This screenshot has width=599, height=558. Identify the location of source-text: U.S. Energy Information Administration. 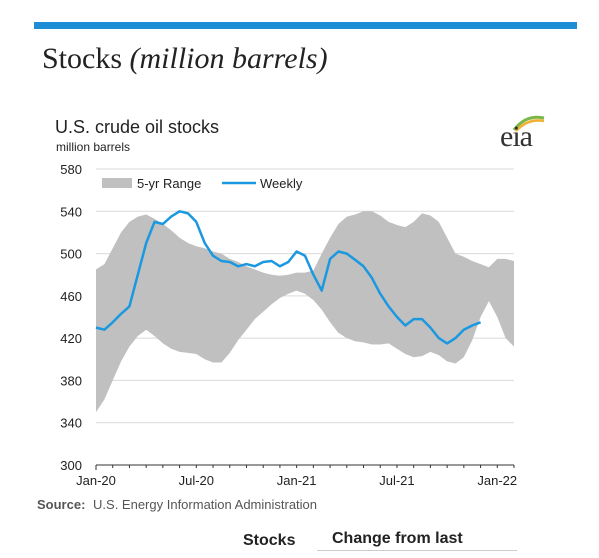
(205, 504).